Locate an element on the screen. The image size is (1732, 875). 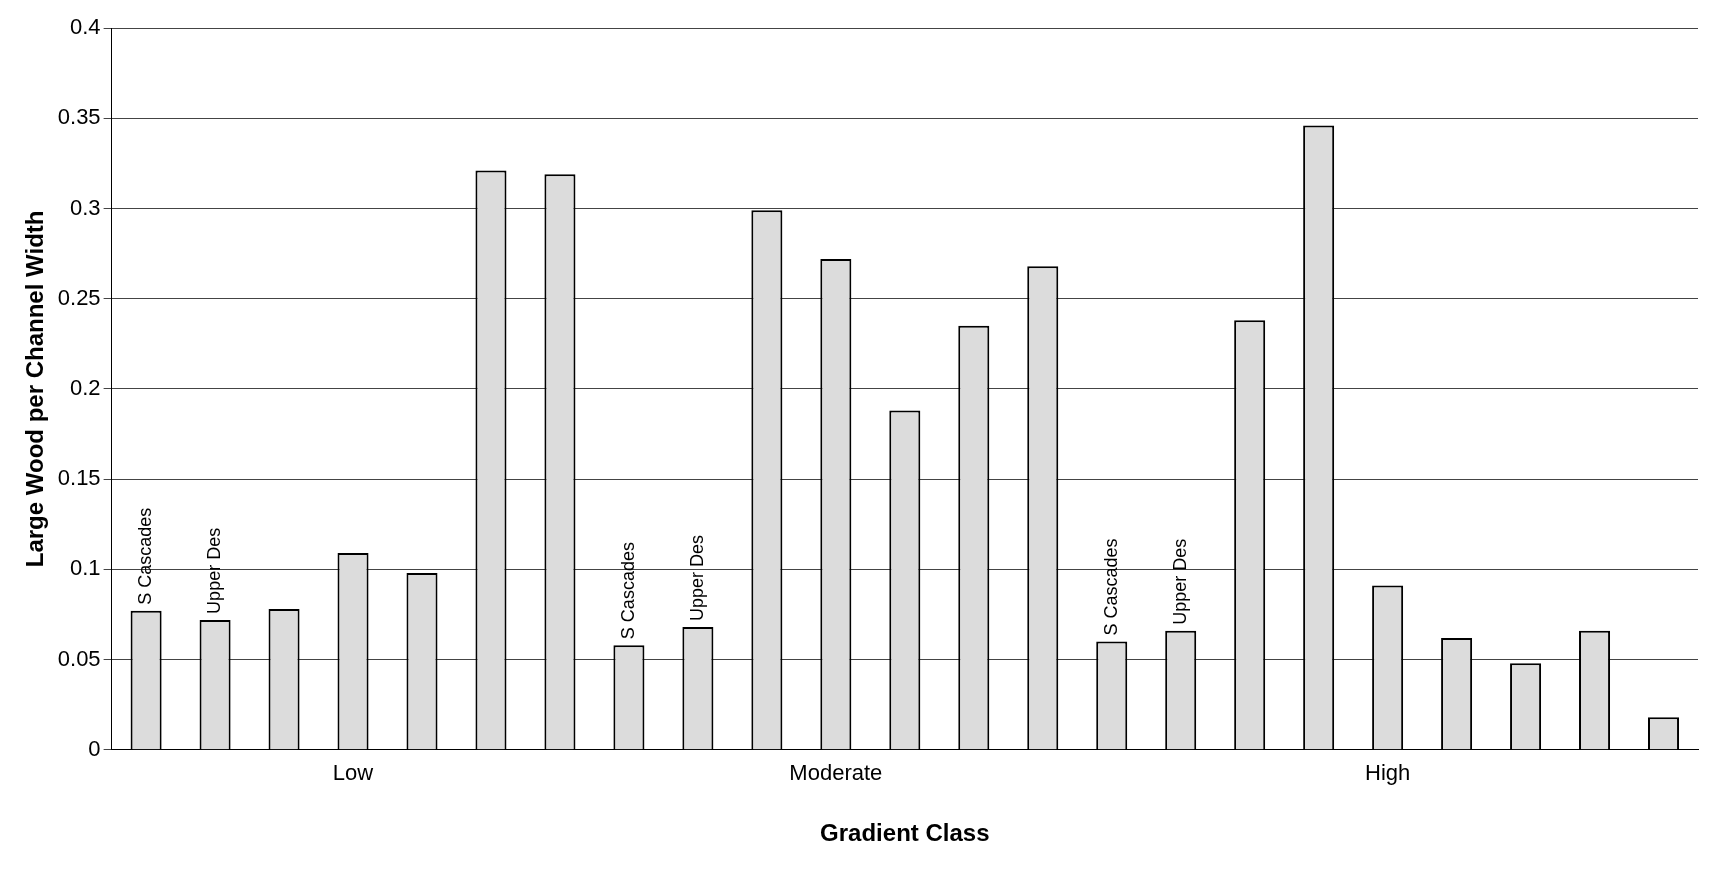
y-tick-label: 0.2 is located at coordinates (85, 387).